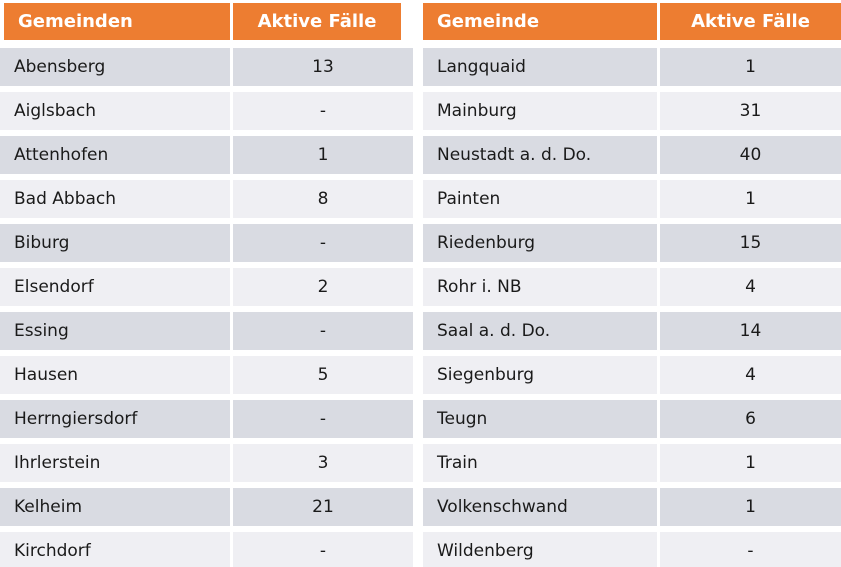 The width and height of the screenshot is (841, 567). What do you see at coordinates (540, 419) in the screenshot?
I see `gemeinde-name: Teugn` at bounding box center [540, 419].